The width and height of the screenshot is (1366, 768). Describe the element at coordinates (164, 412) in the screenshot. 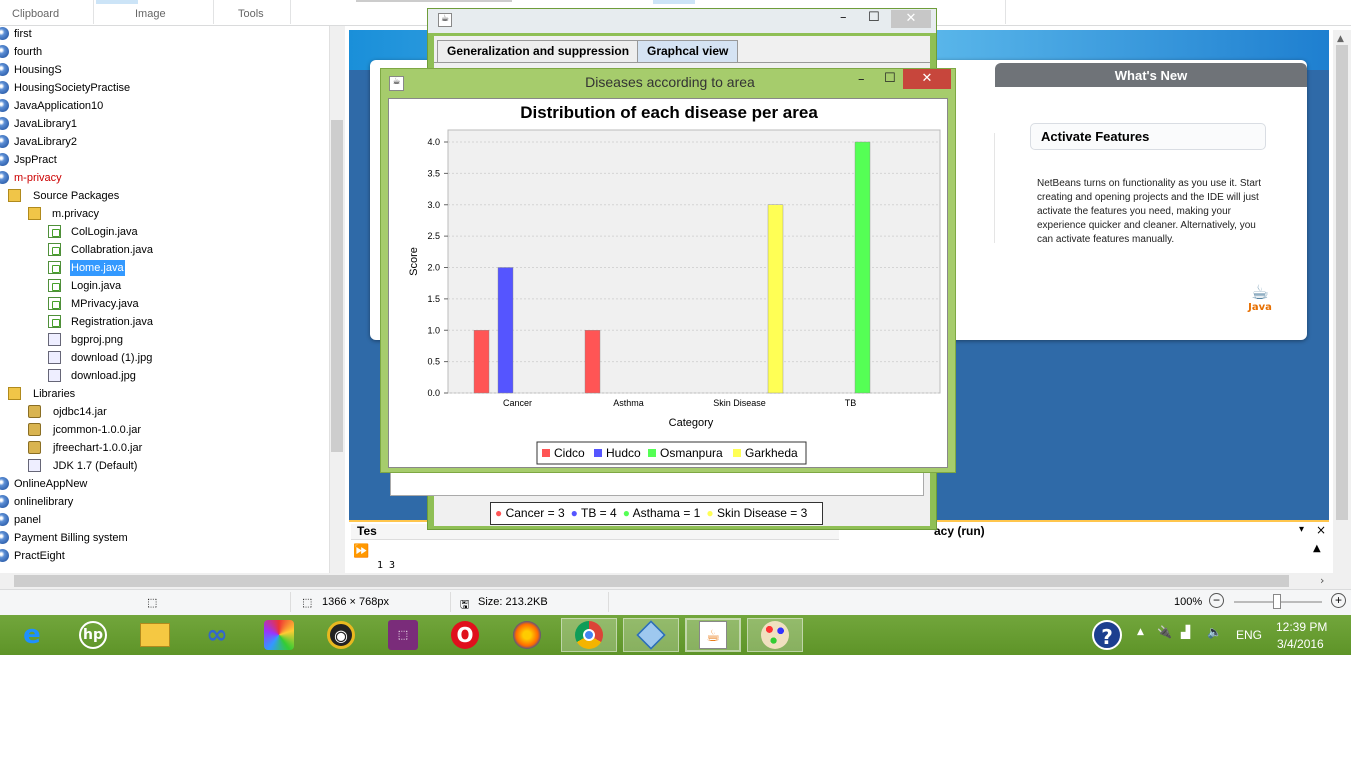

I see `tree-item: +ojdbc14.jar` at that location.